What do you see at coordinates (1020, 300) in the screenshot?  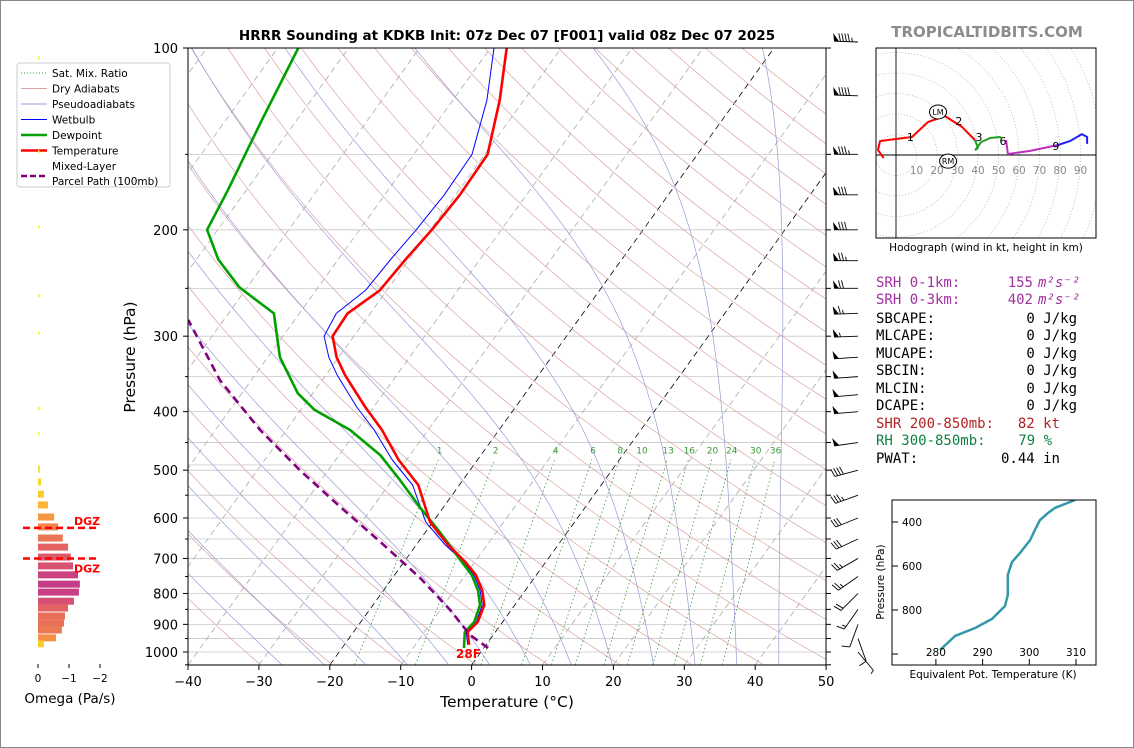 I see `stat-value: 402` at bounding box center [1020, 300].